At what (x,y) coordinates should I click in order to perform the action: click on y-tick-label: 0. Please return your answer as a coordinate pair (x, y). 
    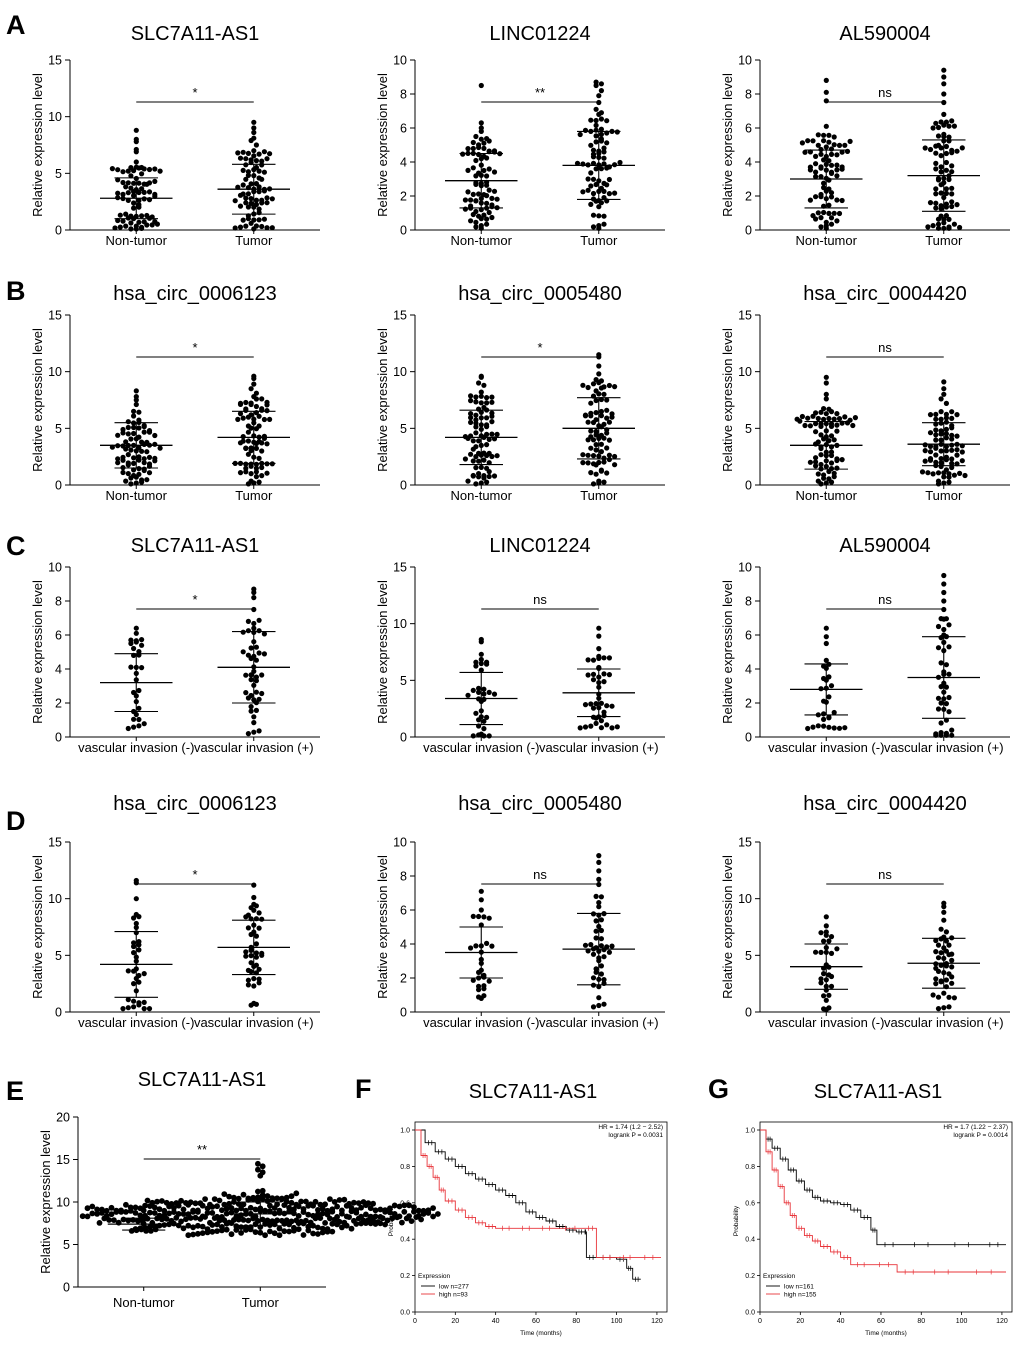
    Looking at the image, I should click on (748, 486).